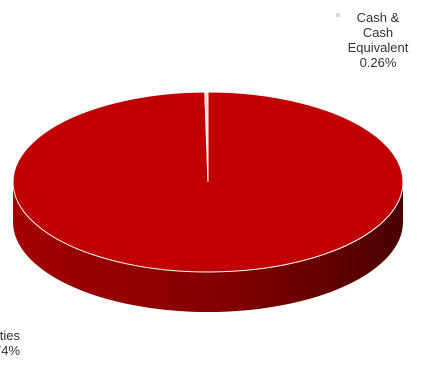  Describe the element at coordinates (10, 335) in the screenshot. I see `data-label-0-line-0: Equities` at that location.